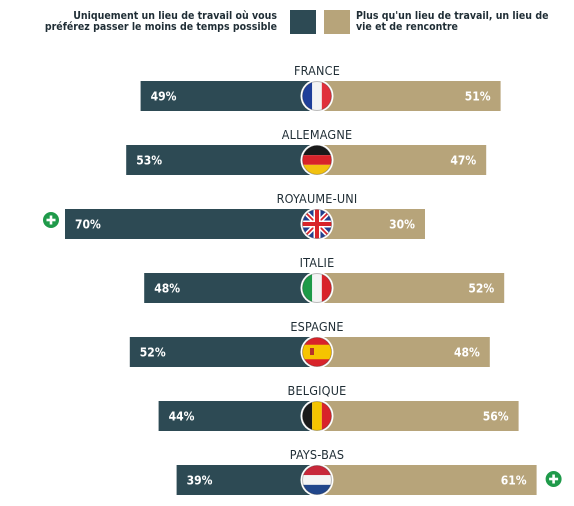  Describe the element at coordinates (317, 288) in the screenshot. I see `italy-flag-icon` at that location.